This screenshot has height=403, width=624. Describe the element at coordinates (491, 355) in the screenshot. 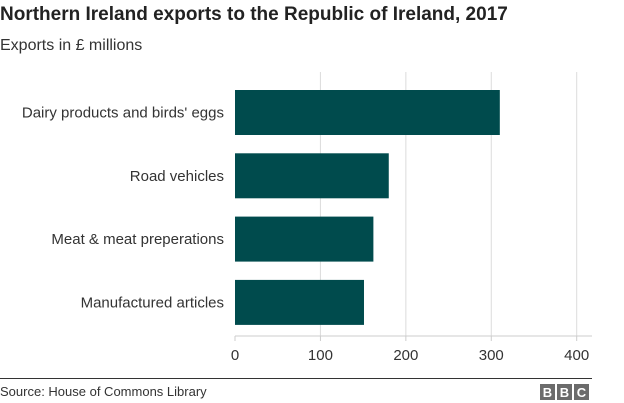

I see `x-tick-label: 300` at that location.